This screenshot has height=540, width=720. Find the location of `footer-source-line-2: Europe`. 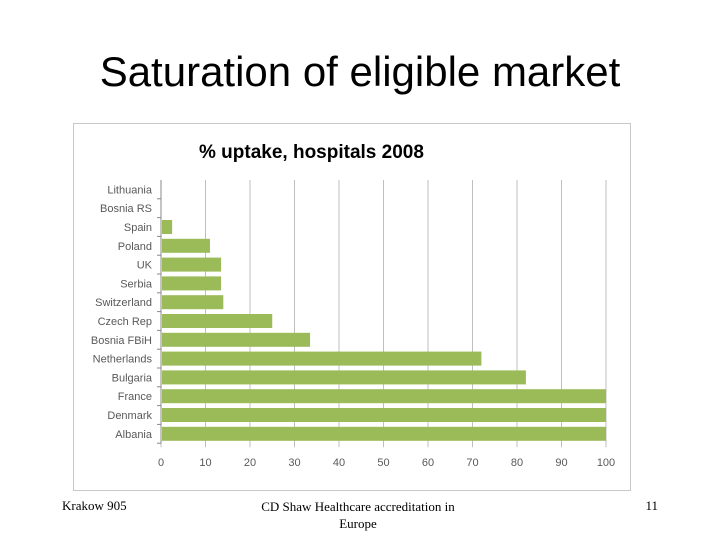

footer-source-line-2: Europe is located at coordinates (358, 523).